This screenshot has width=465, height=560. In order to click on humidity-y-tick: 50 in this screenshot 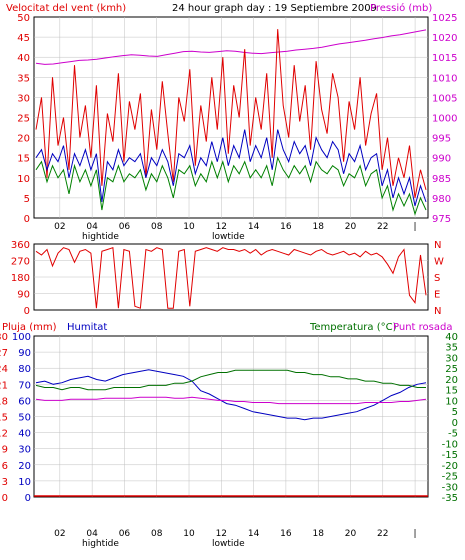, I will do `click(24, 418)`.